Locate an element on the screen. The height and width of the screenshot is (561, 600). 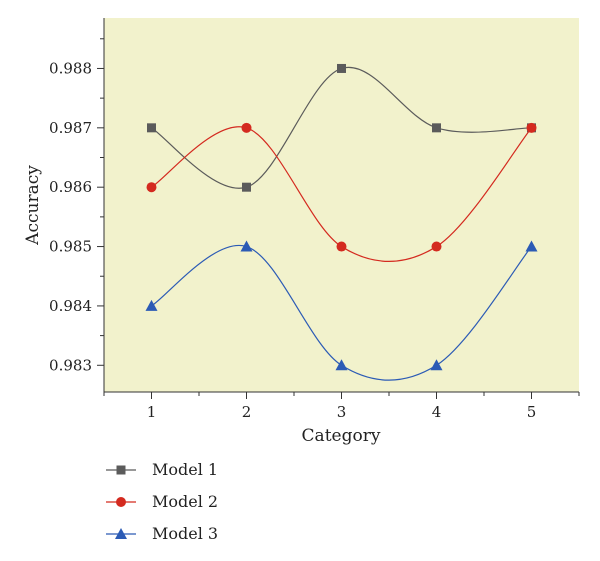
x-tick-label: 2 is located at coordinates (247, 412).